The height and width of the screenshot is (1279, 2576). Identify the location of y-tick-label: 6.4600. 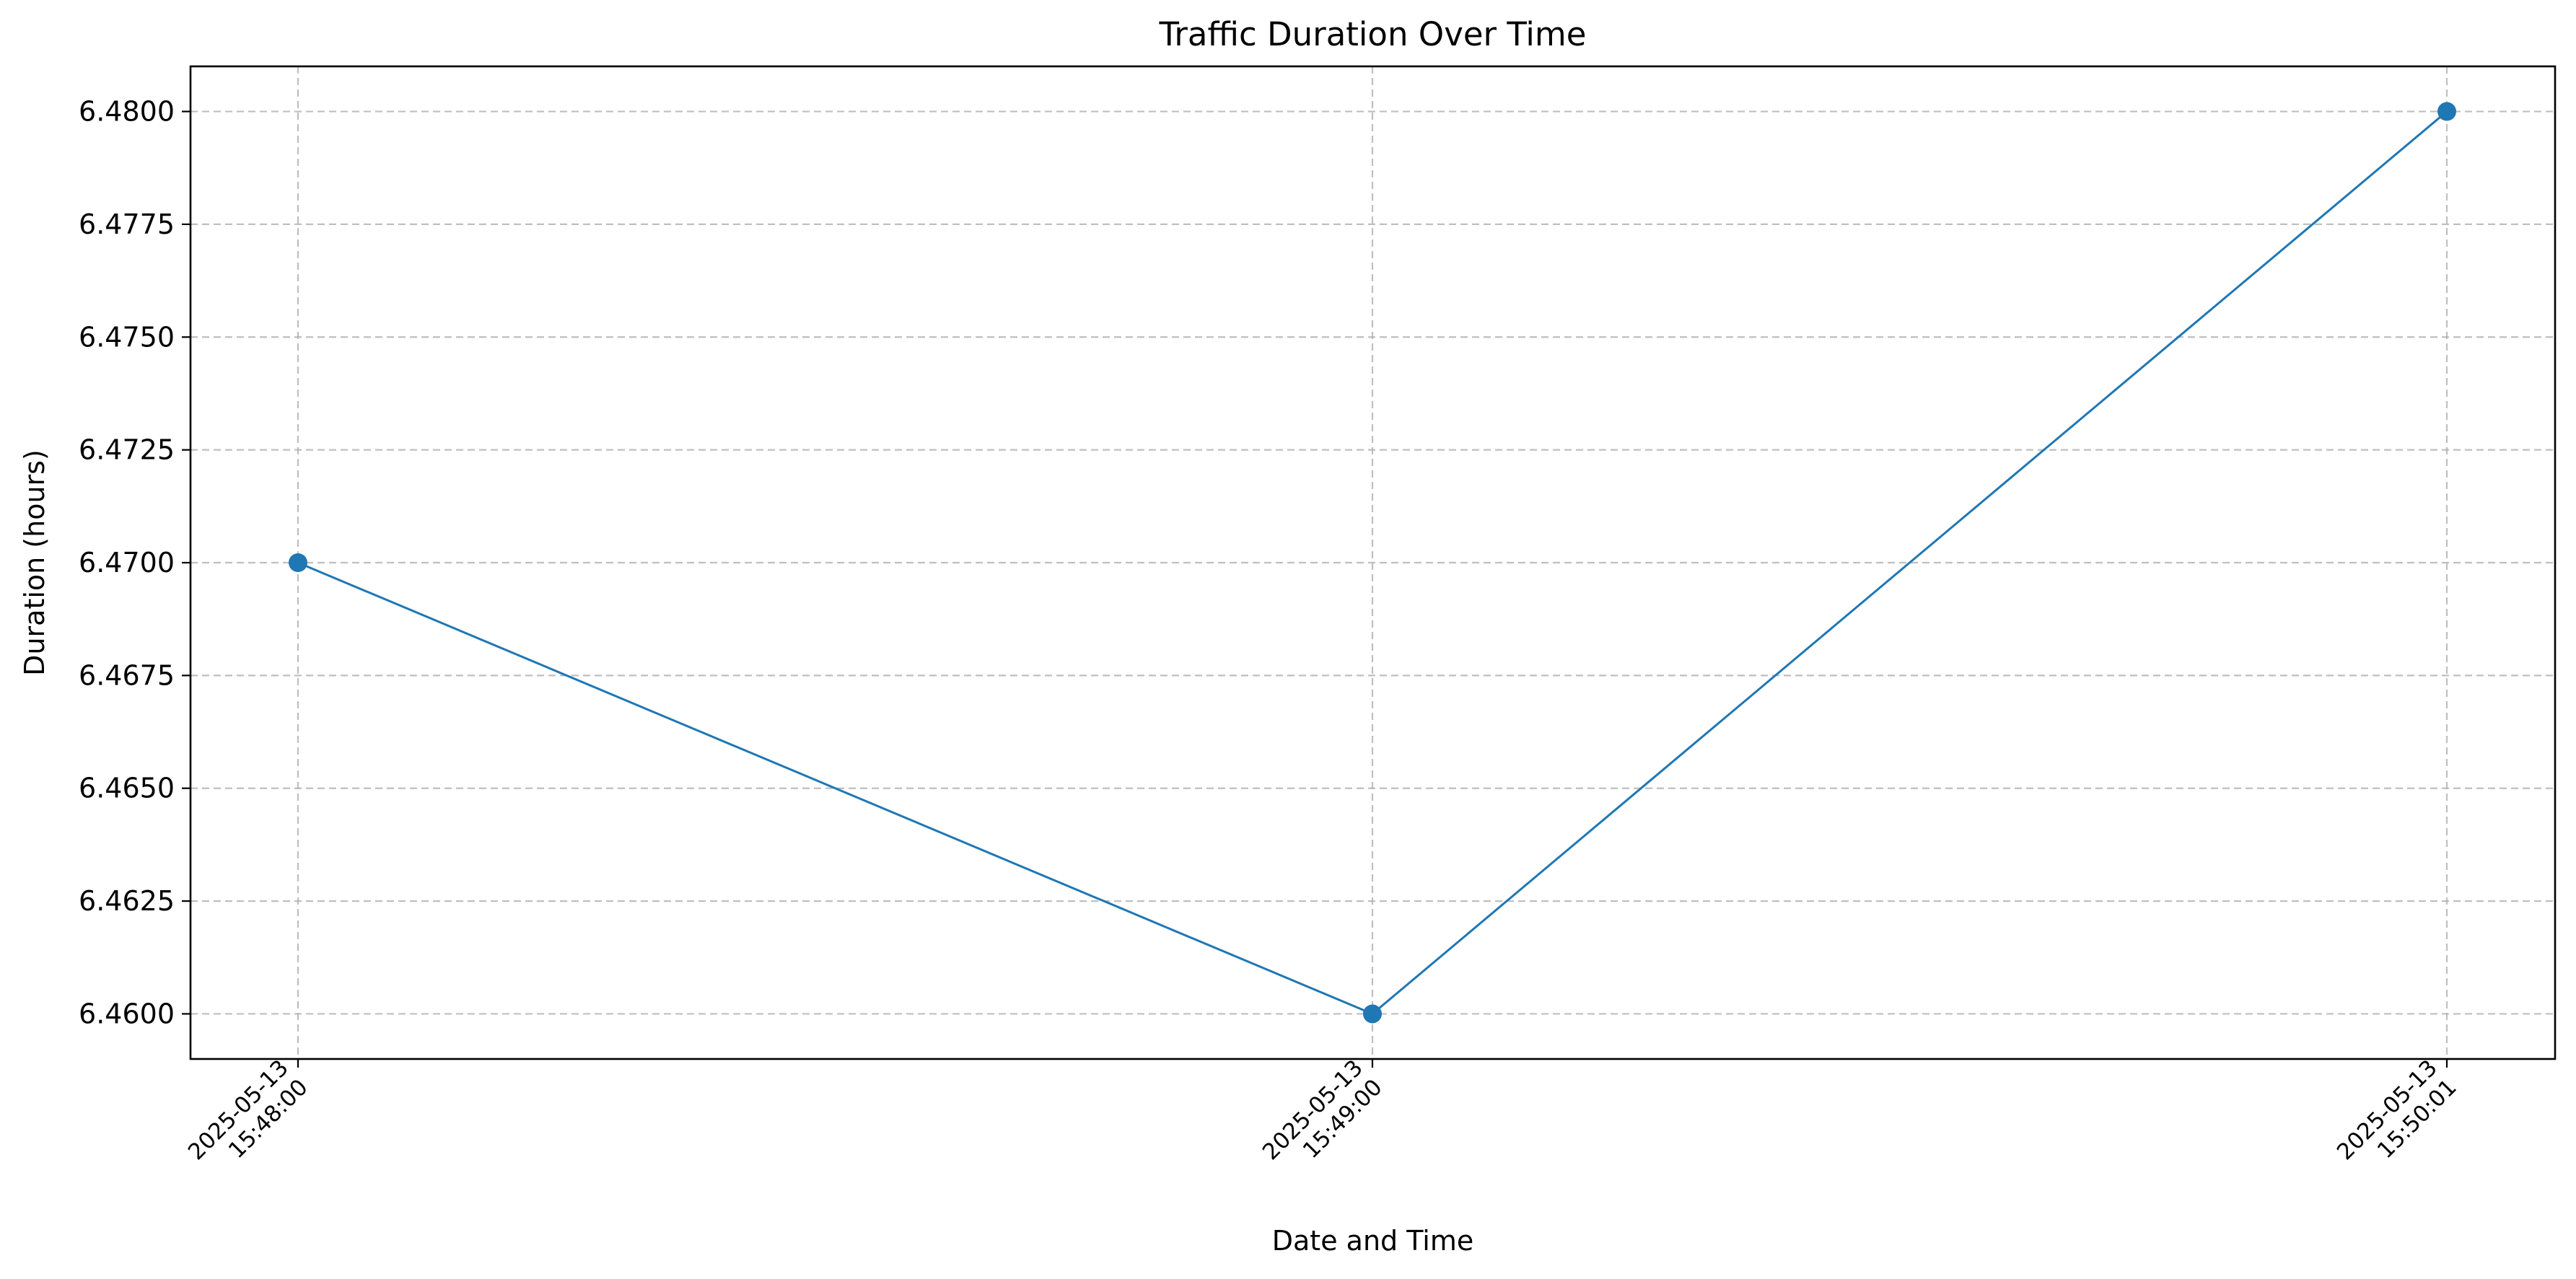
(127, 1013).